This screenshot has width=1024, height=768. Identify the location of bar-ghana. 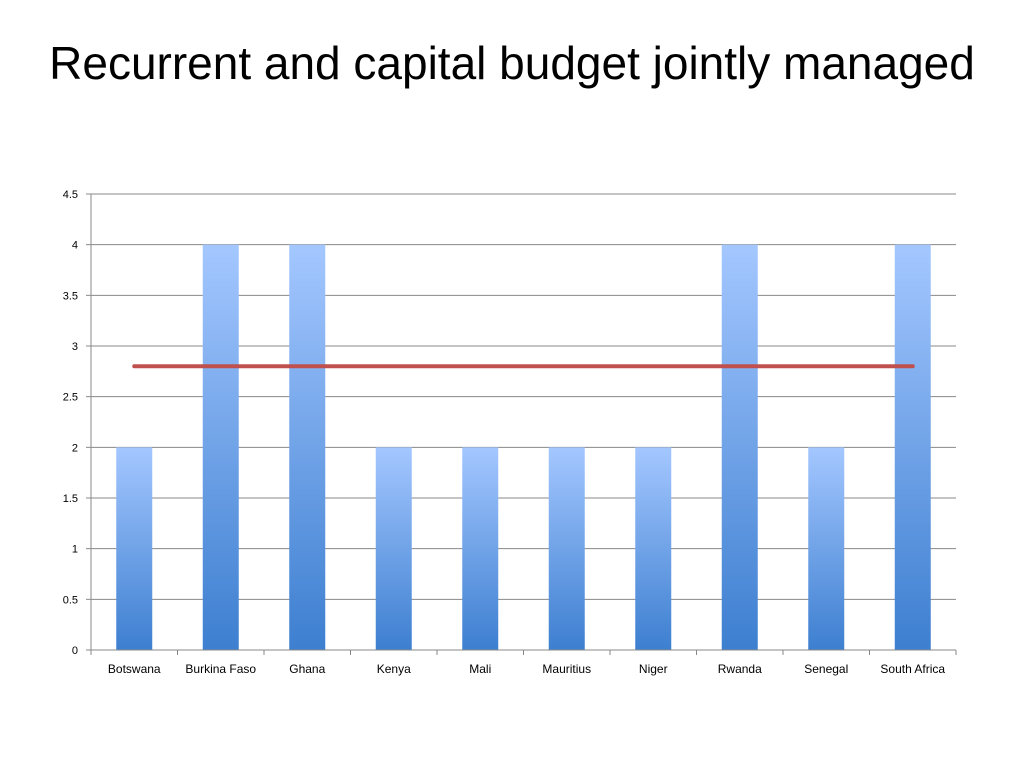
(307, 447).